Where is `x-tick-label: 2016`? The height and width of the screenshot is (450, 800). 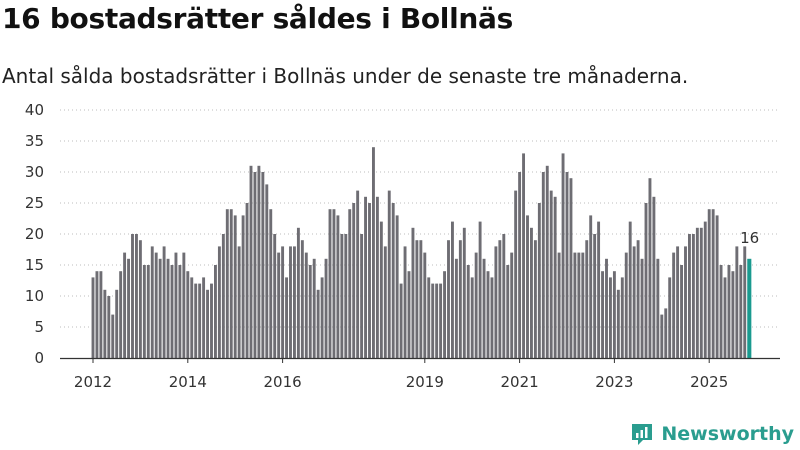
x-tick-label: 2016 is located at coordinates (283, 382).